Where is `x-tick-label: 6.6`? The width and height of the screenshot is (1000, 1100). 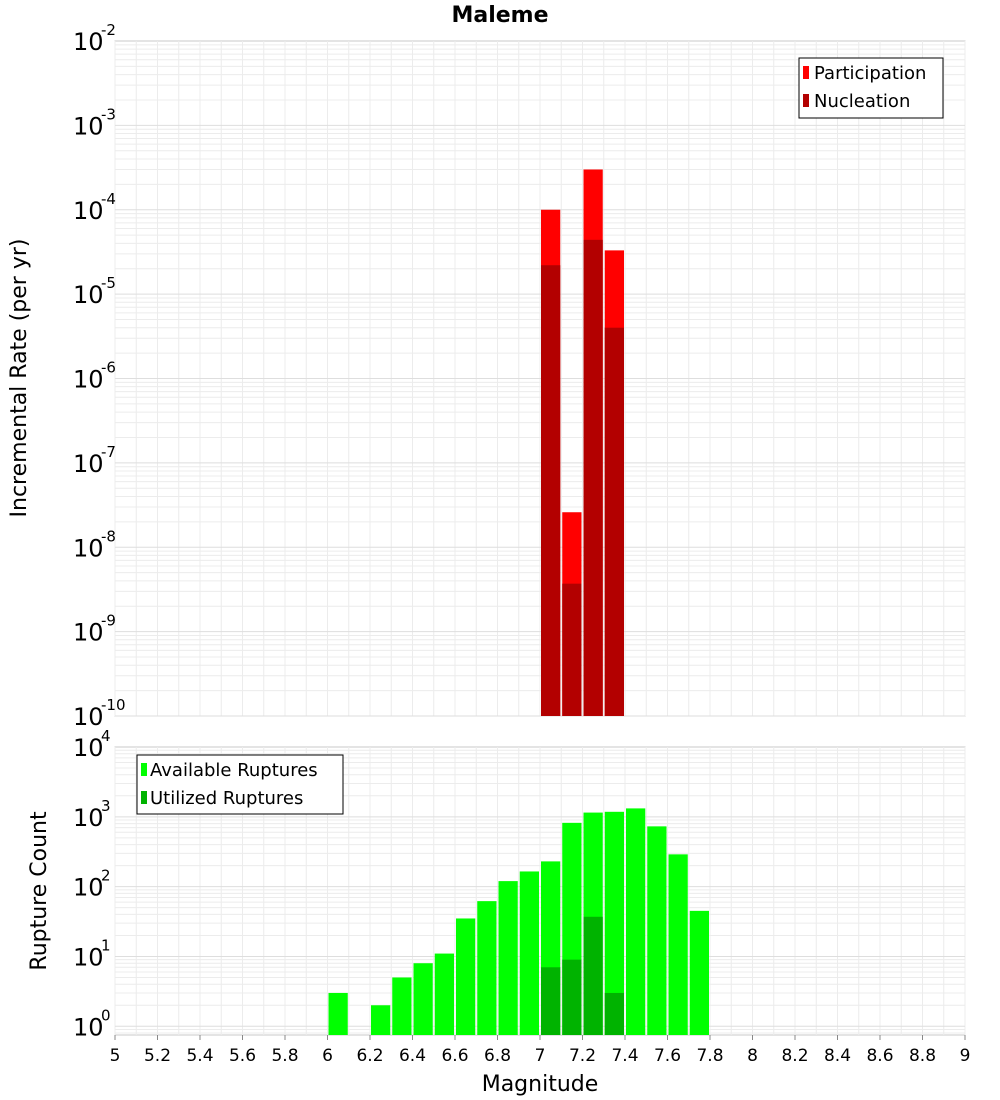
x-tick-label: 6.6 is located at coordinates (454, 1056).